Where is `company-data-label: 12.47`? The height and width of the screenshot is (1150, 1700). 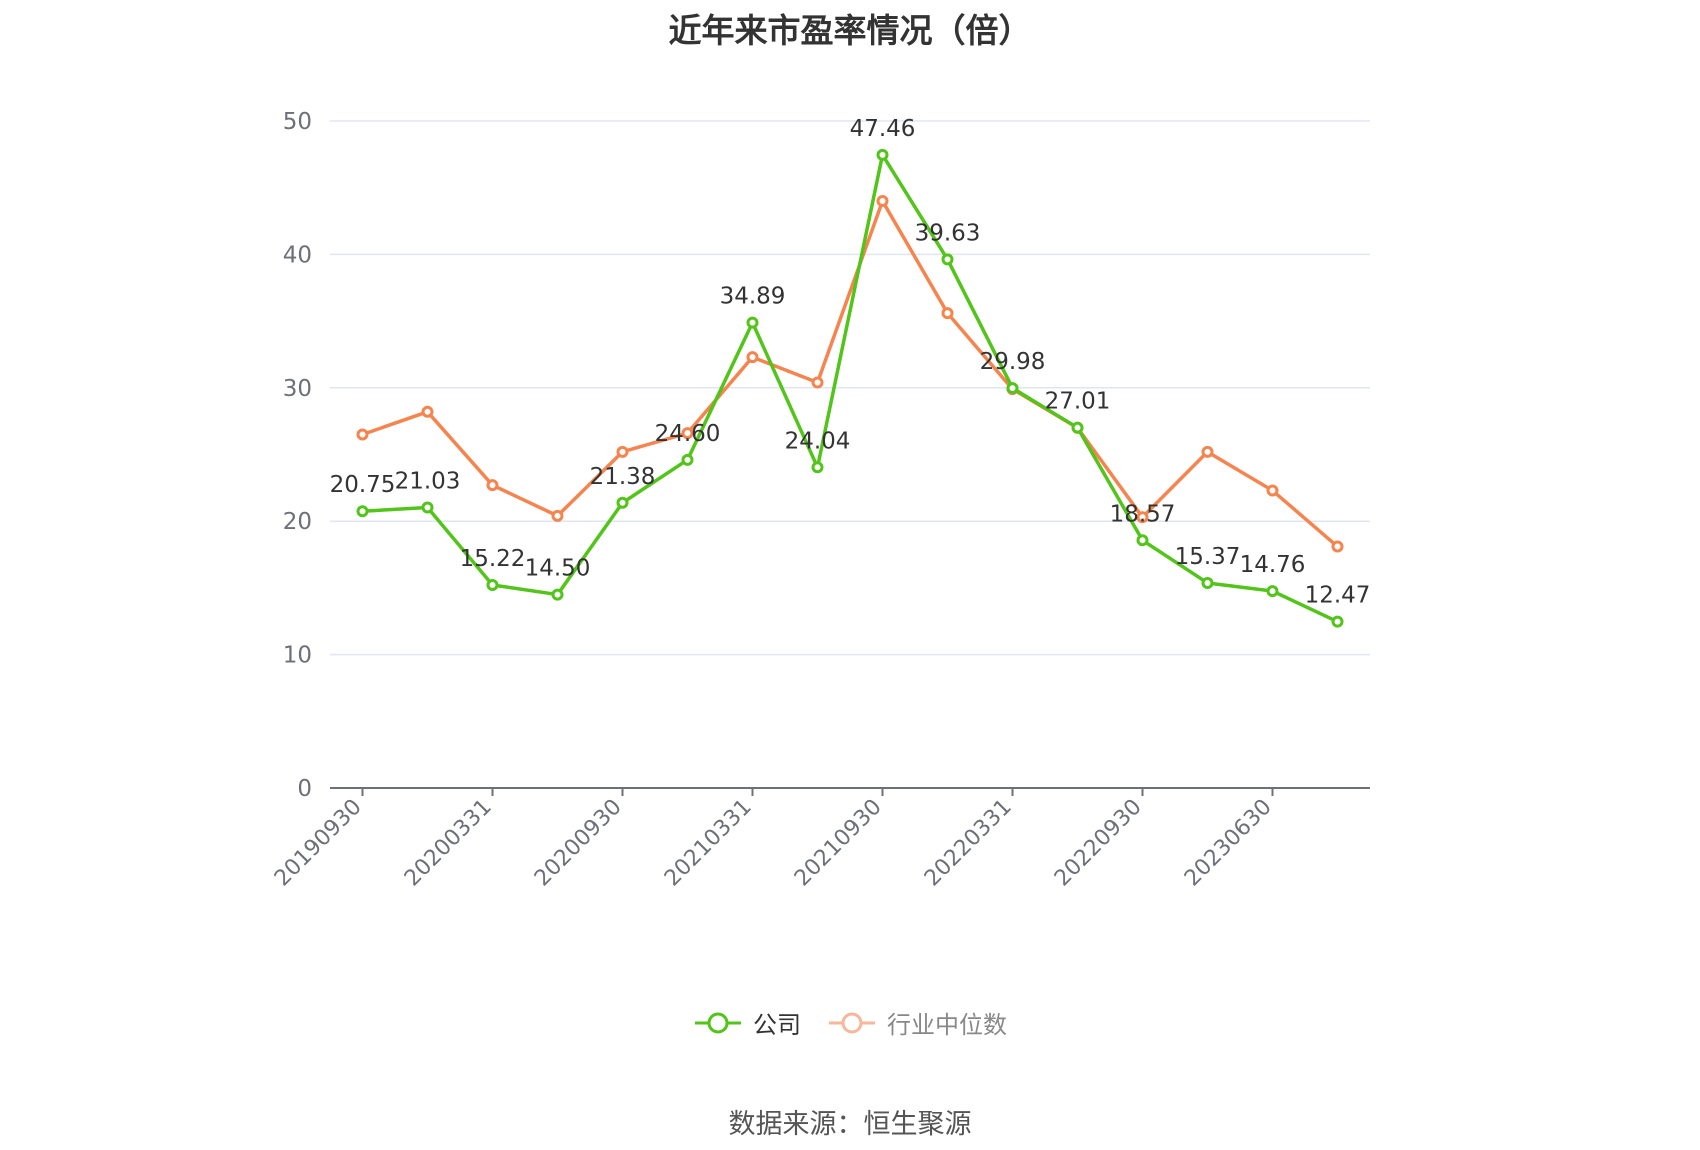
company-data-label: 12.47 is located at coordinates (1338, 596).